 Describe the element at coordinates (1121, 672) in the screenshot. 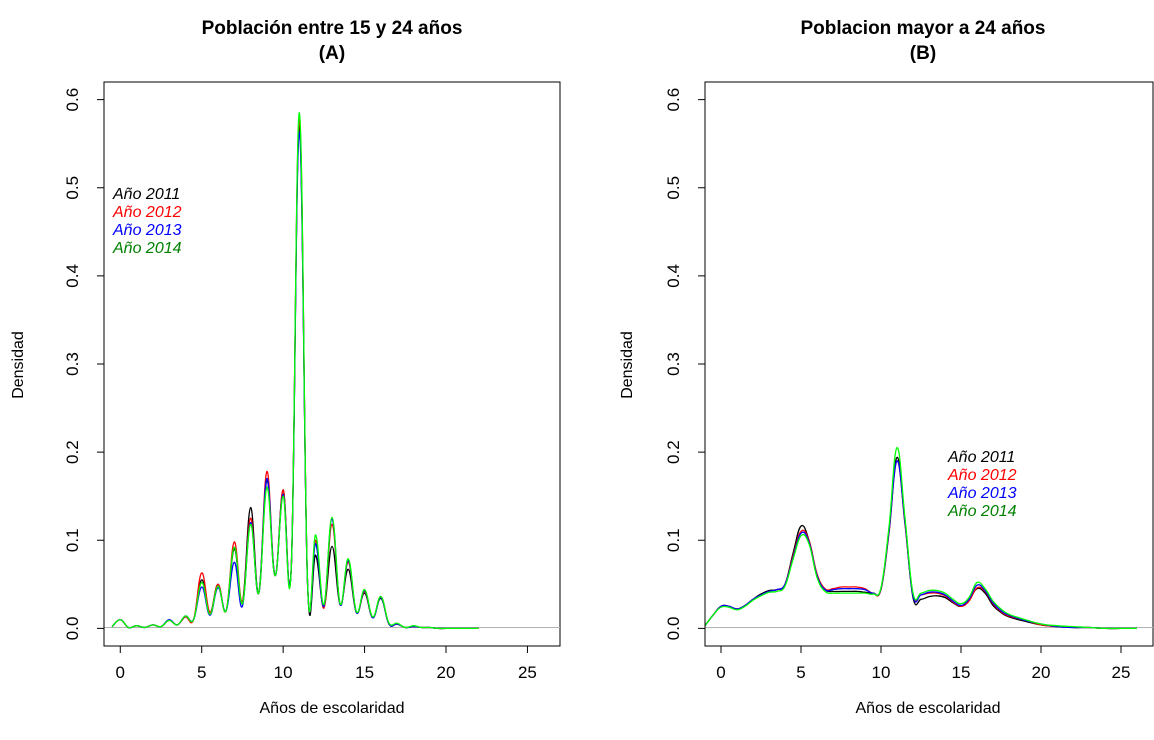

I see `chart-b-x-tick-label: 25` at that location.